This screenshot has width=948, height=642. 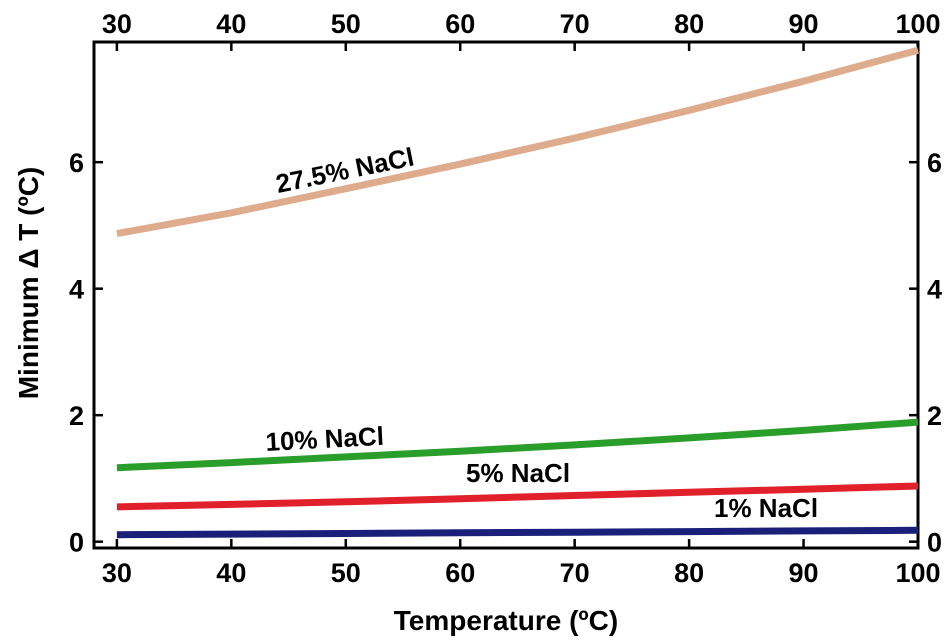 I want to click on x-tick-label-bottom: 40, so click(x=231, y=573).